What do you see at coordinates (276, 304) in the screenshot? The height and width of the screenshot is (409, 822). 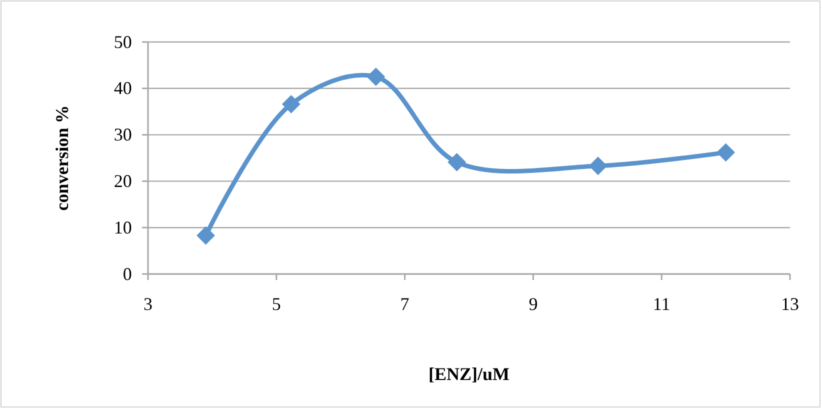 I see `x-tick-label: 5` at bounding box center [276, 304].